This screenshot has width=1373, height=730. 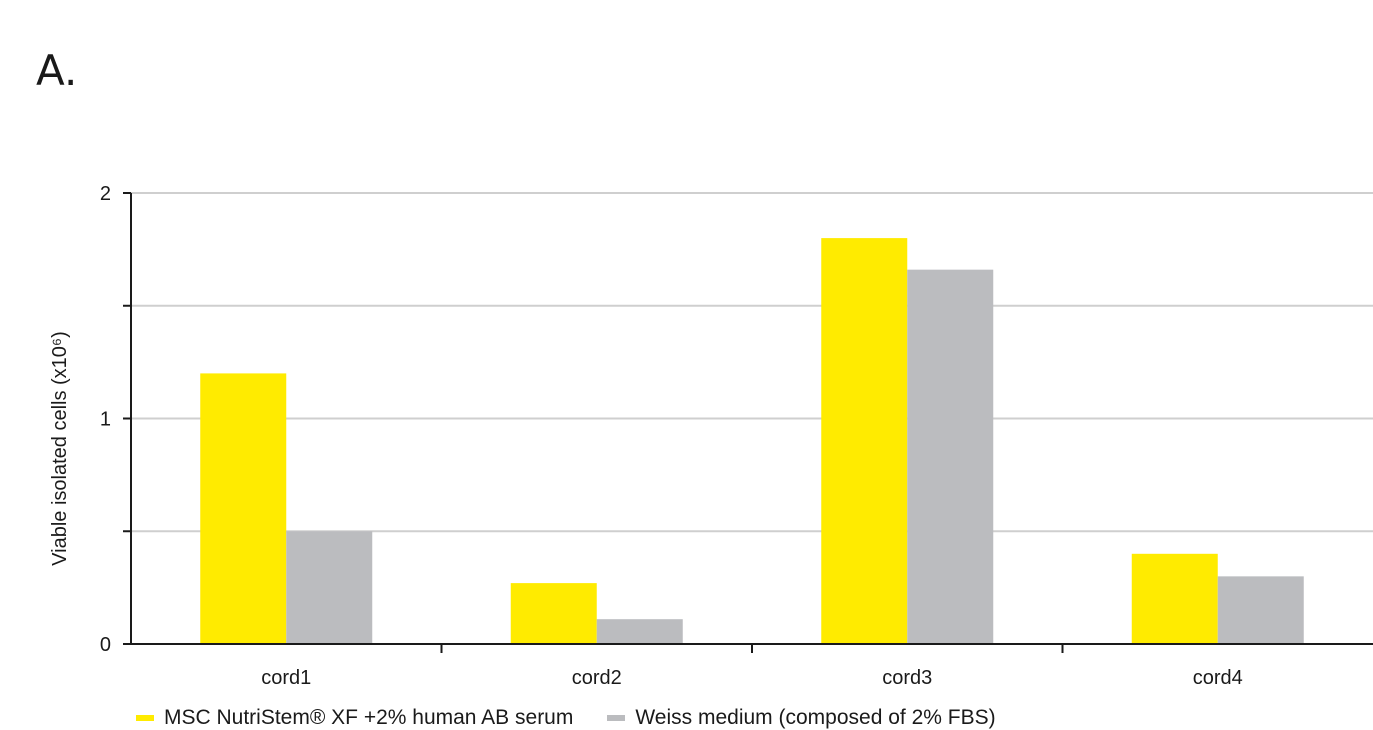 What do you see at coordinates (554, 613) in the screenshot?
I see `bar-cord2-series1` at bounding box center [554, 613].